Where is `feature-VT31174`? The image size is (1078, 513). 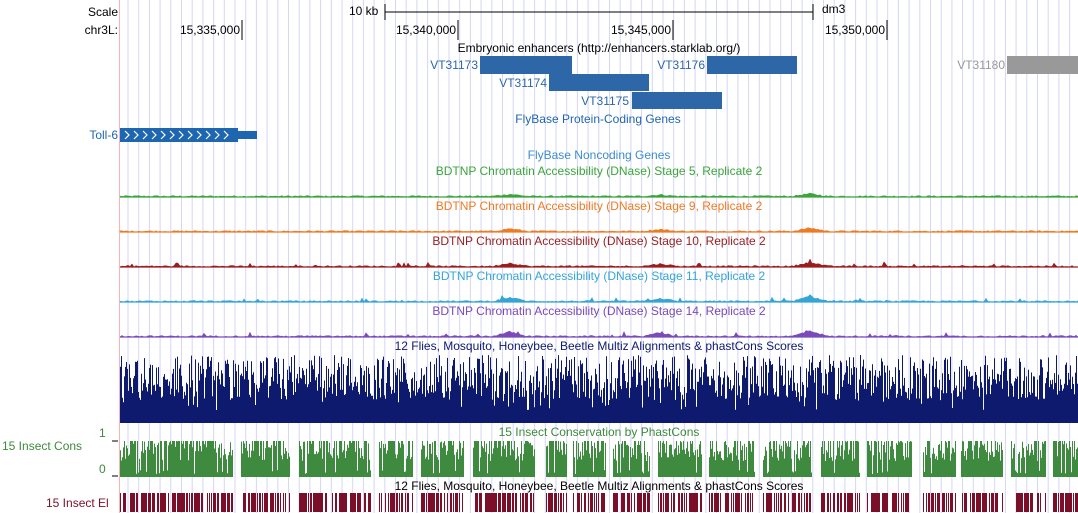 feature-VT31174 is located at coordinates (599, 82).